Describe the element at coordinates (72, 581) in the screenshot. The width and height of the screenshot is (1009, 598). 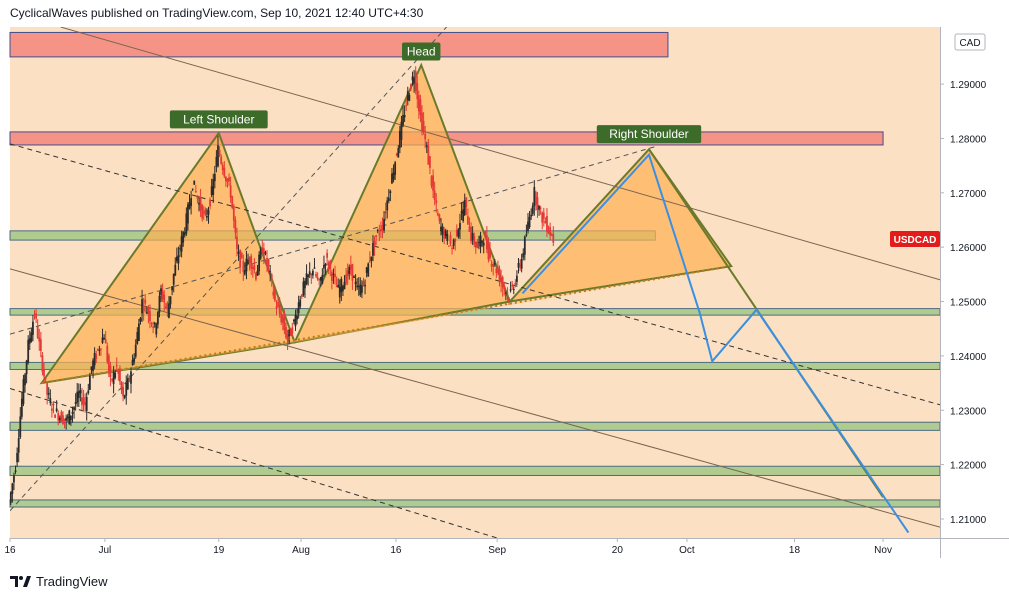
I see `footer-brand-text: TradingView` at that location.